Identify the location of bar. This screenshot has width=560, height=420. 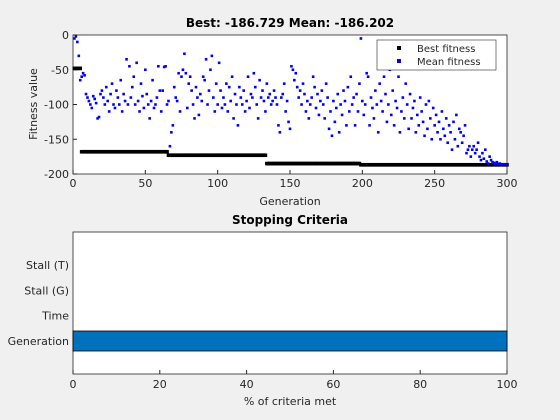
(290, 341).